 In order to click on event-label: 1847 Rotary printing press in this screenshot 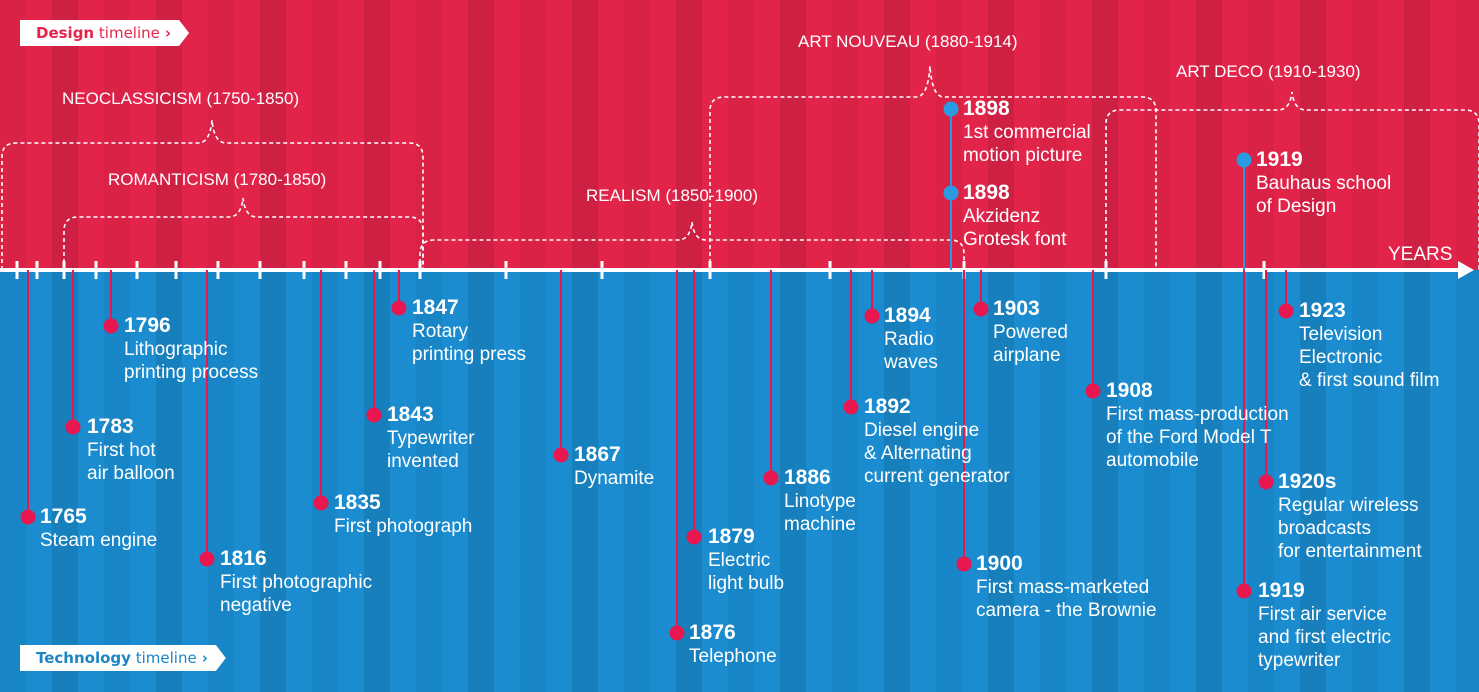, I will do `click(469, 331)`.